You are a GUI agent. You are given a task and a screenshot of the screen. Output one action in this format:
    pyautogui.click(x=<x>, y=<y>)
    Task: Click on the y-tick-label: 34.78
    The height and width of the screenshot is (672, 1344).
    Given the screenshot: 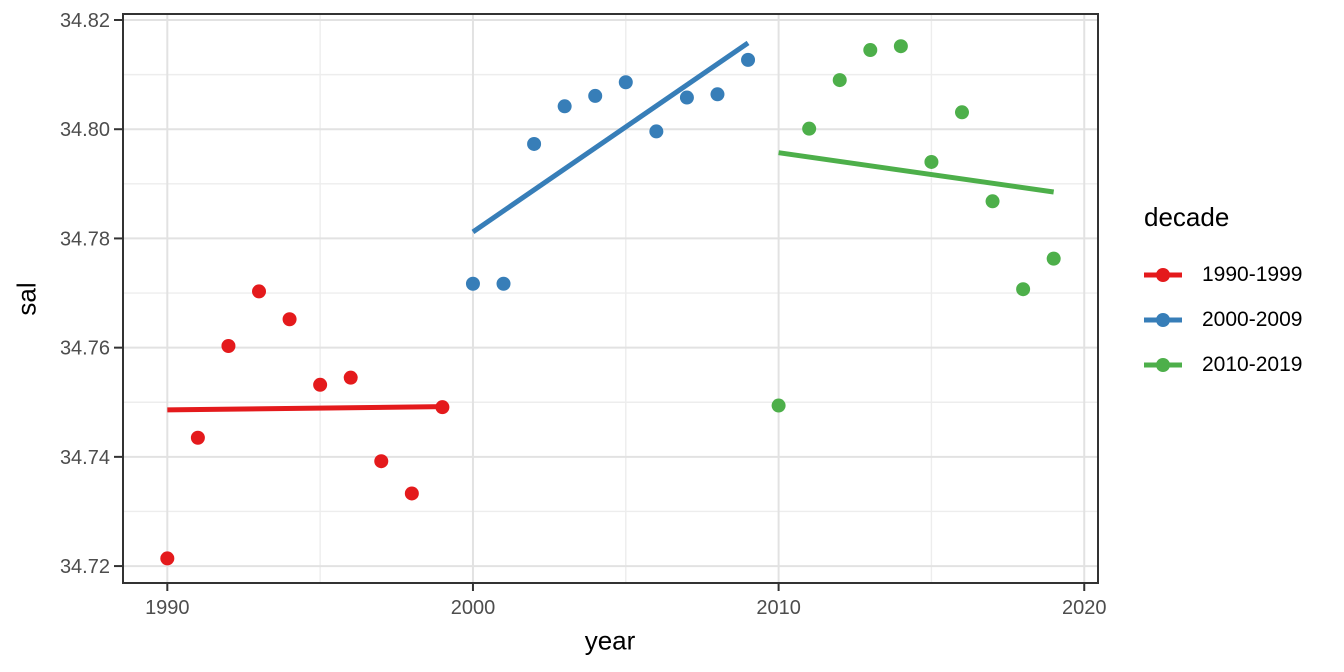 What is the action you would take?
    pyautogui.click(x=85, y=239)
    